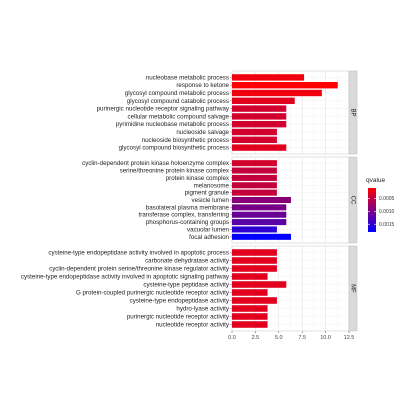  Describe the element at coordinates (250, 308) in the screenshot. I see `bar-hydro-lyase-activity` at that location.